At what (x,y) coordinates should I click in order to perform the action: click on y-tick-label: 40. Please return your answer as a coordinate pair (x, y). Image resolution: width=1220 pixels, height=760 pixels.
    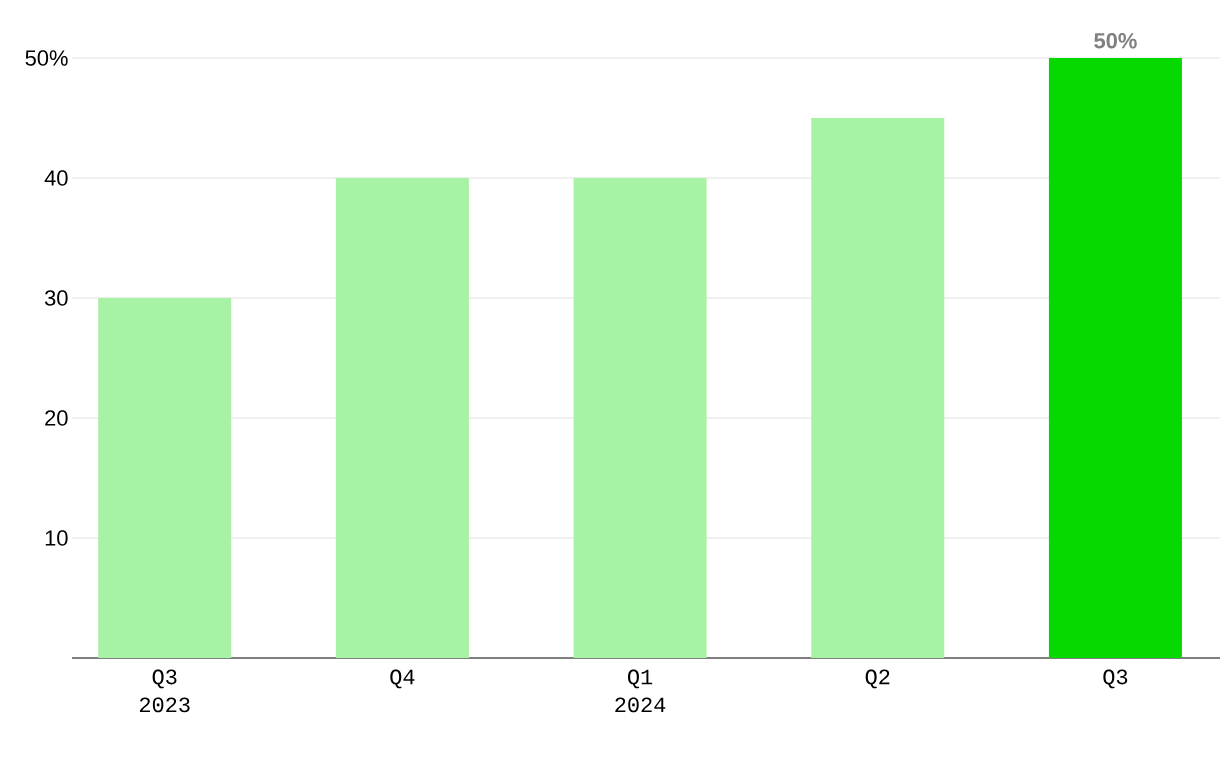
    Looking at the image, I should click on (56, 178).